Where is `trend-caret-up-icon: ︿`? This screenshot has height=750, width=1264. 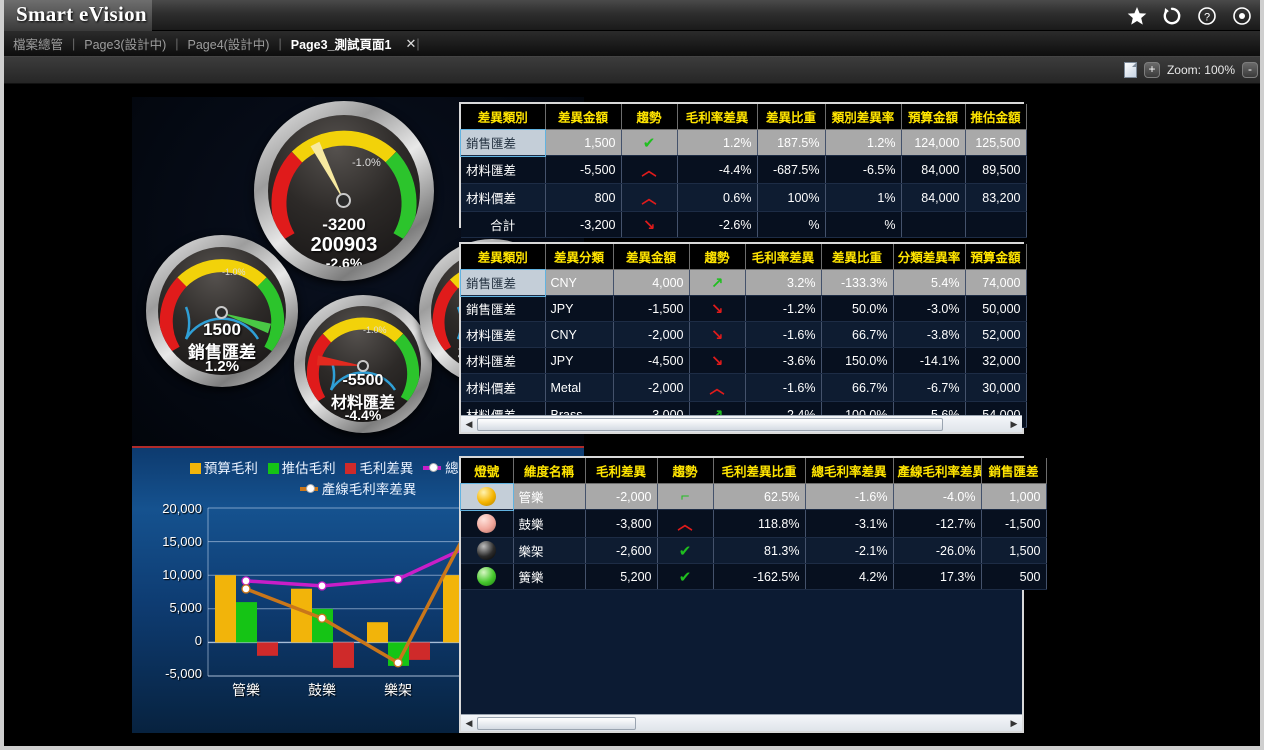 trend-caret-up-icon: ︿ is located at coordinates (685, 523).